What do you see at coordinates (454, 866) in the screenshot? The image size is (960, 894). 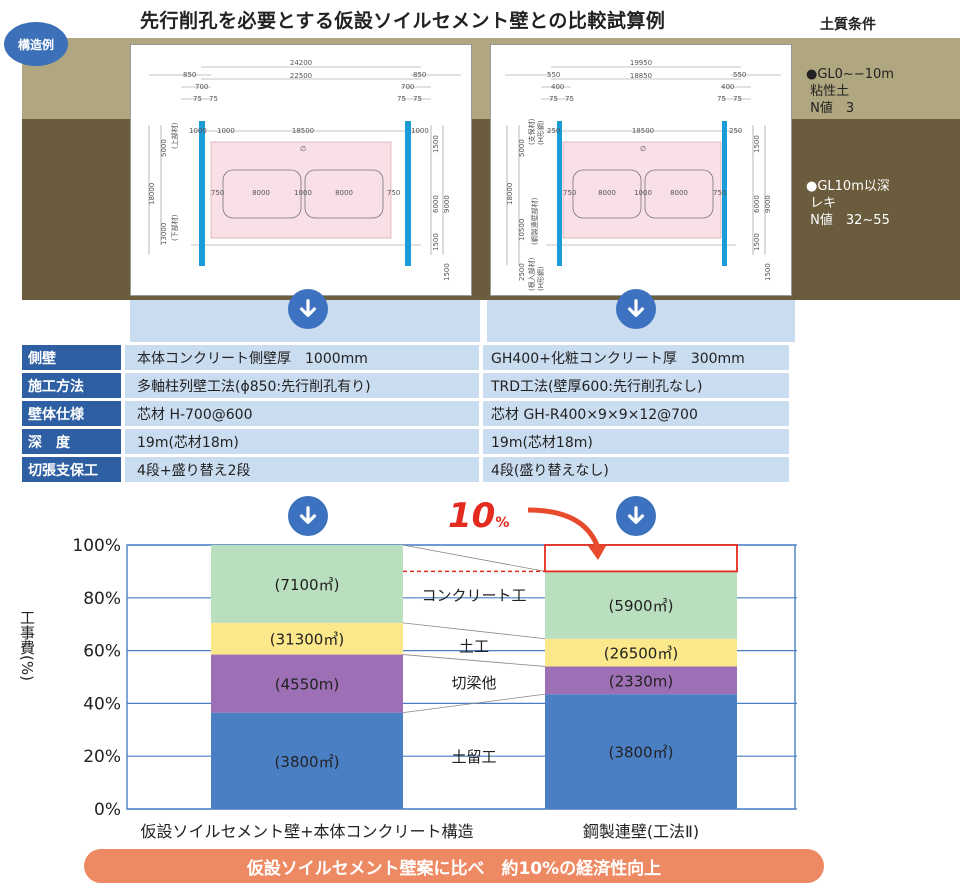 I see `conclusion-banner: 仮設ソイルセメント壁案に比べ 約10%の経済性向上` at bounding box center [454, 866].